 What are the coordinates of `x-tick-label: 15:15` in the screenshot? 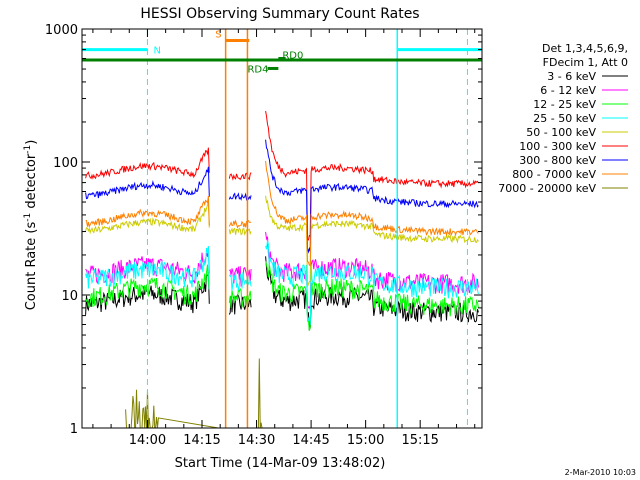 It's located at (419, 440).